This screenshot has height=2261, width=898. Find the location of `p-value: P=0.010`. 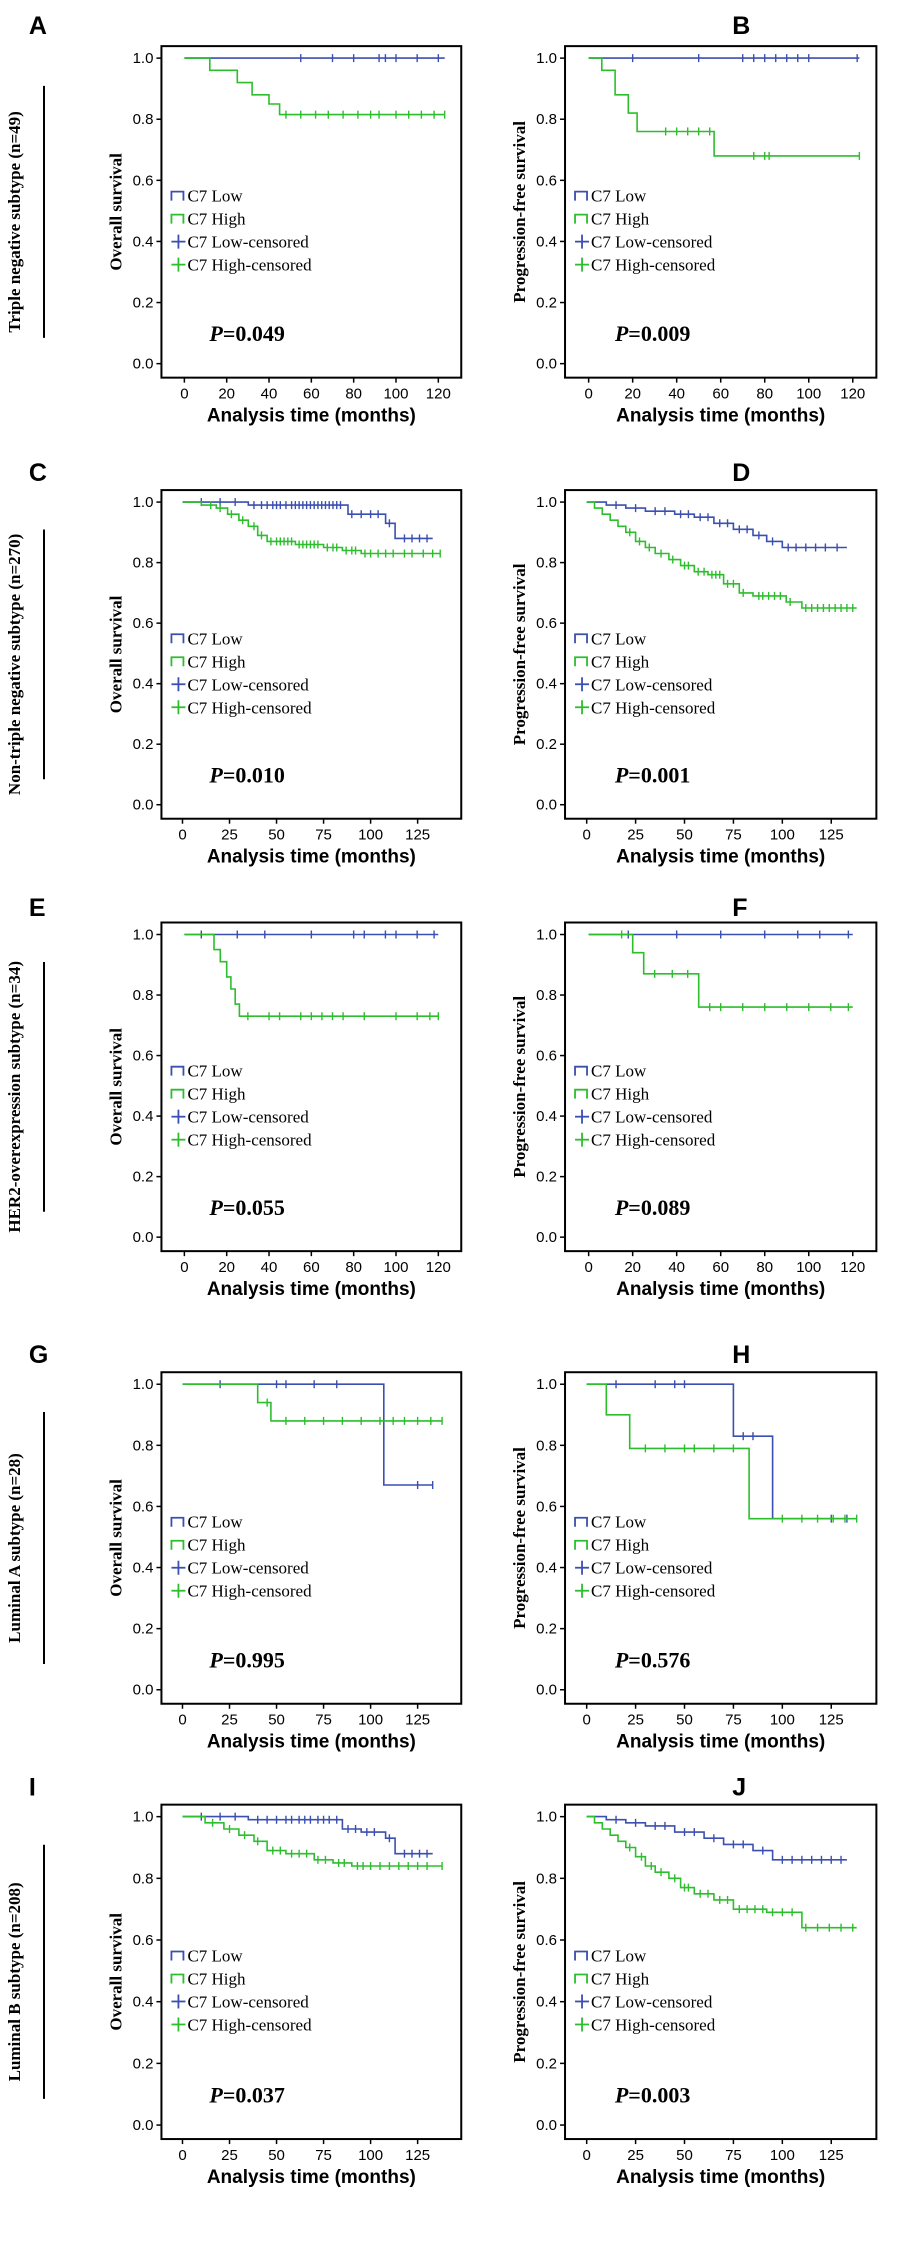

p-value: P=0.010 is located at coordinates (246, 775).